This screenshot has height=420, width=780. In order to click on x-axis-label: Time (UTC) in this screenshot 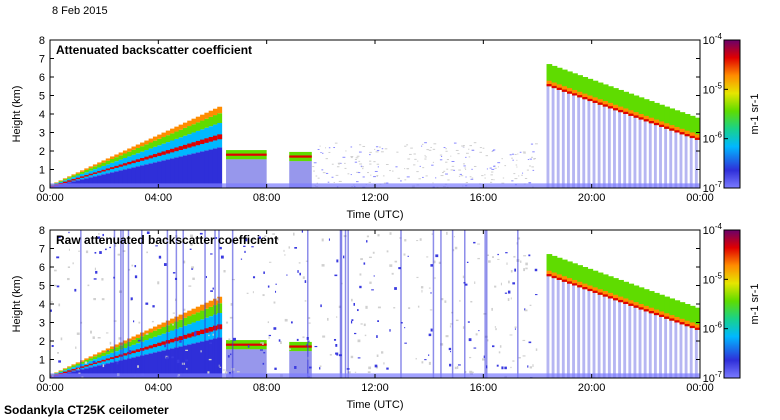, I will do `click(374, 405)`.